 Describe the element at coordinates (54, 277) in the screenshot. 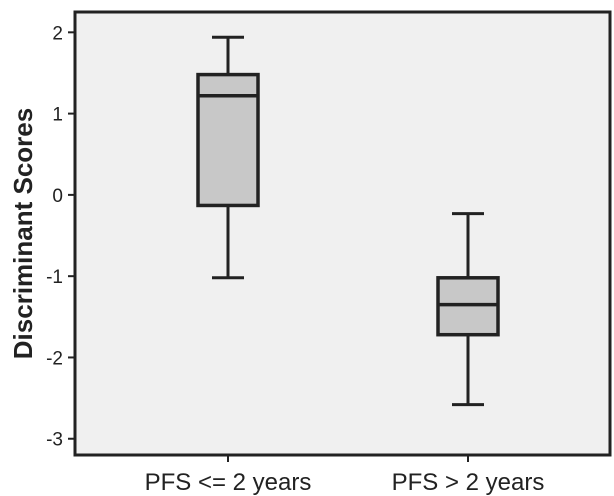

I see `y-tick-label: -1` at that location.